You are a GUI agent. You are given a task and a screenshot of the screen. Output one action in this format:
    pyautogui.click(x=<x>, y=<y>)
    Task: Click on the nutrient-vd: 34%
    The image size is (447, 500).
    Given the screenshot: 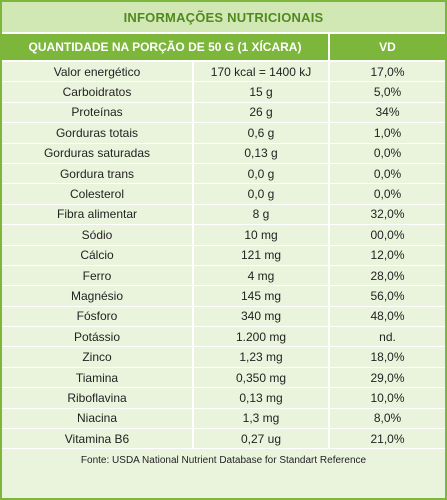 What is the action you would take?
    pyautogui.click(x=387, y=112)
    